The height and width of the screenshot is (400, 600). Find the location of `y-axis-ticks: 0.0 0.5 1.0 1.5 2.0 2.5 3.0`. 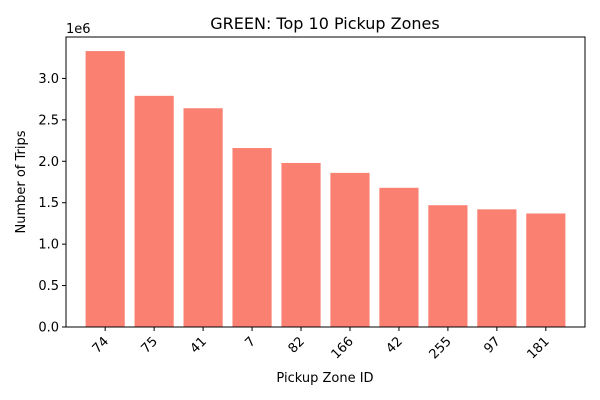

y-axis-ticks: 0.0 0.5 1.0 1.5 2.0 2.5 3.0 is located at coordinates (52, 204).